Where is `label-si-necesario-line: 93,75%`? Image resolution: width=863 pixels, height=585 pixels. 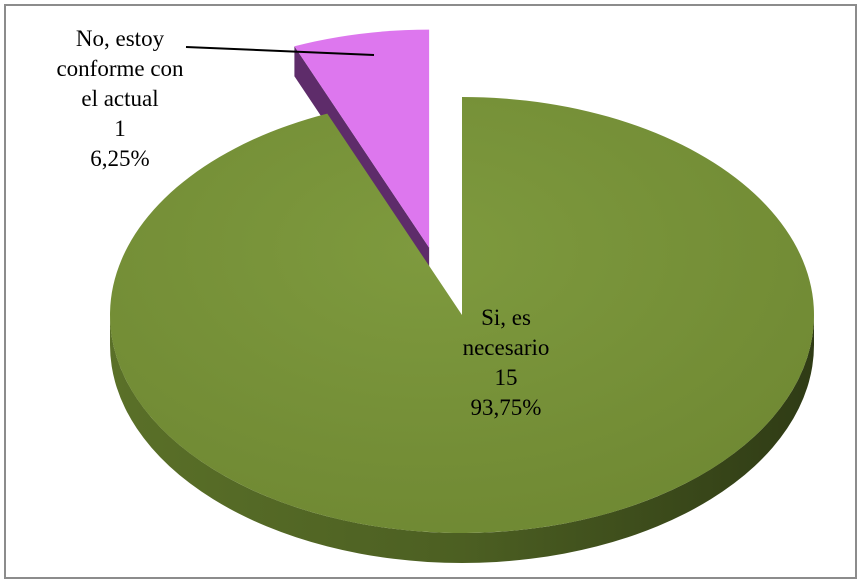
label-si-necesario-line: 93,75% is located at coordinates (506, 407).